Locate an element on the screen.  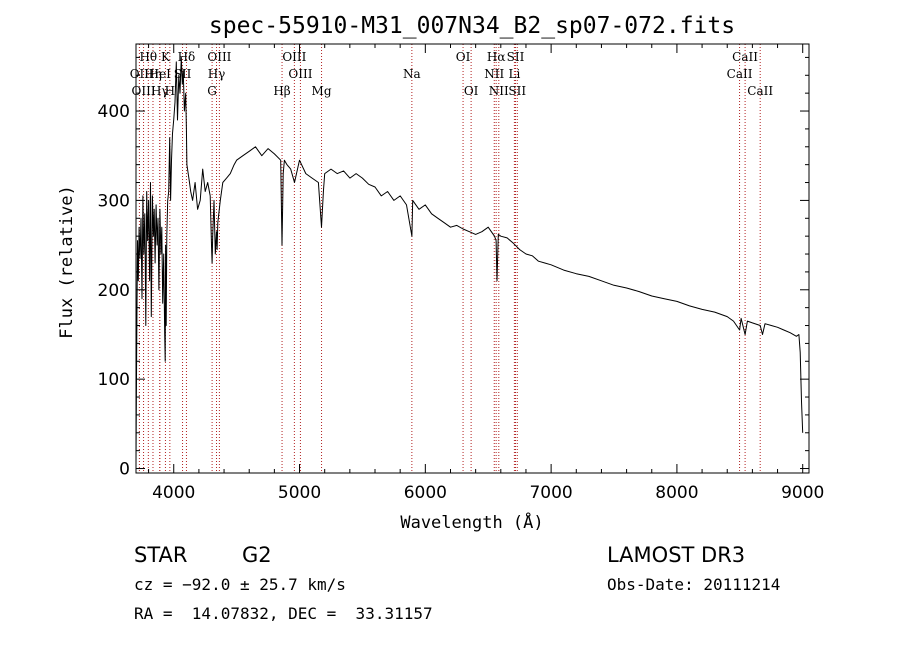
y-tick-label-400: 400 is located at coordinates (114, 112).